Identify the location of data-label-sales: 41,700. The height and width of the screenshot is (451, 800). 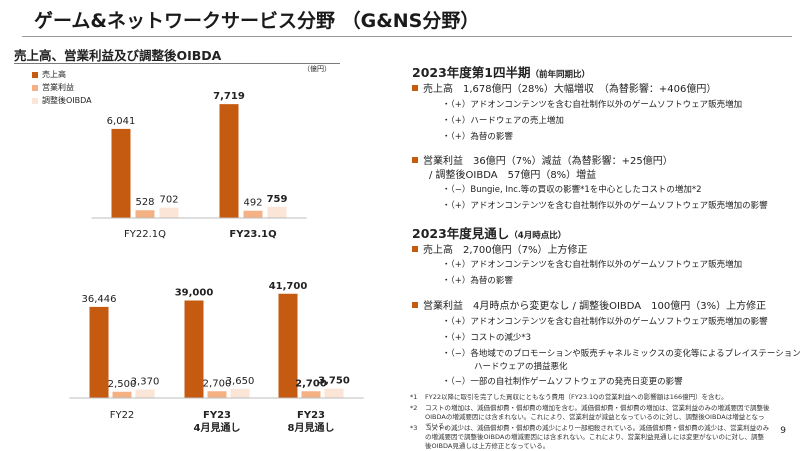
(288, 286).